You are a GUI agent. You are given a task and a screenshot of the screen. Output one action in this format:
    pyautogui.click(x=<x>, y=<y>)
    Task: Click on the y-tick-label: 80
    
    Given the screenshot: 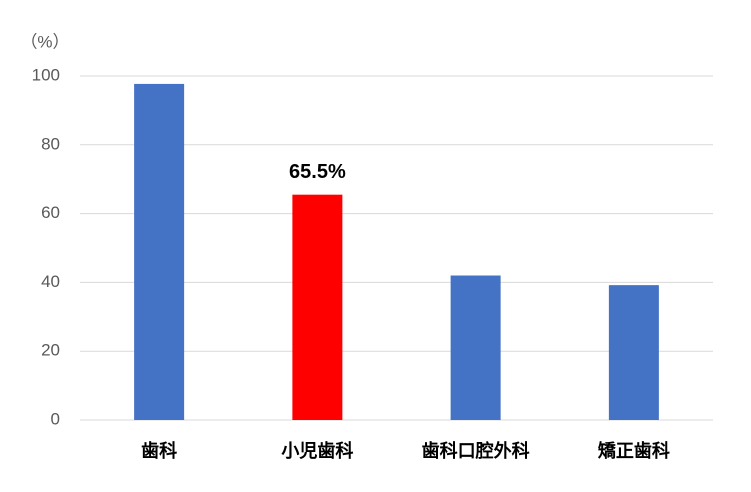 What is the action you would take?
    pyautogui.click(x=50, y=143)
    